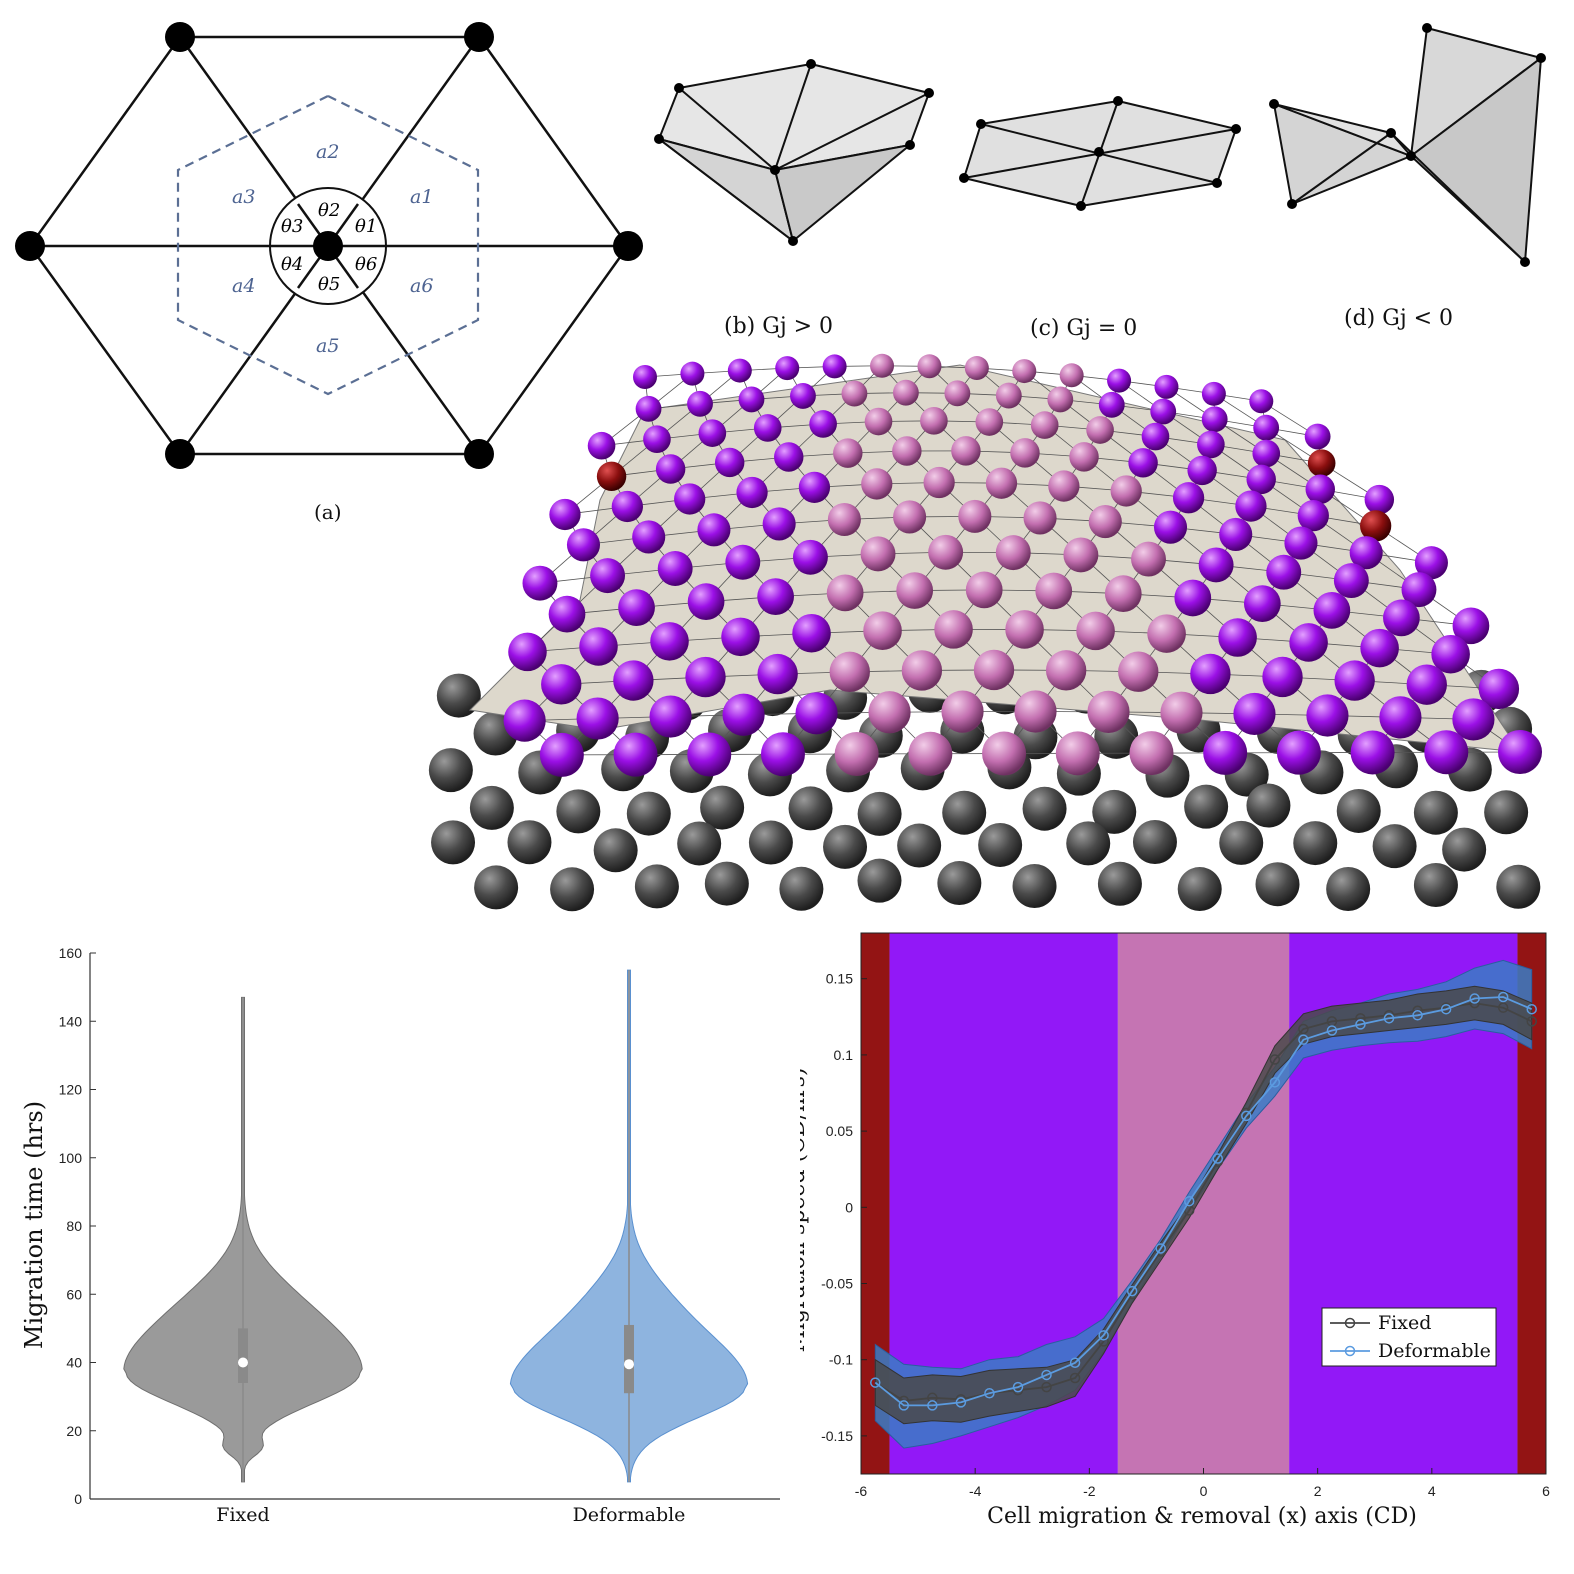 The height and width of the screenshot is (1574, 1574). Describe the element at coordinates (327, 152) in the screenshot. I see `area-label: a2` at that location.